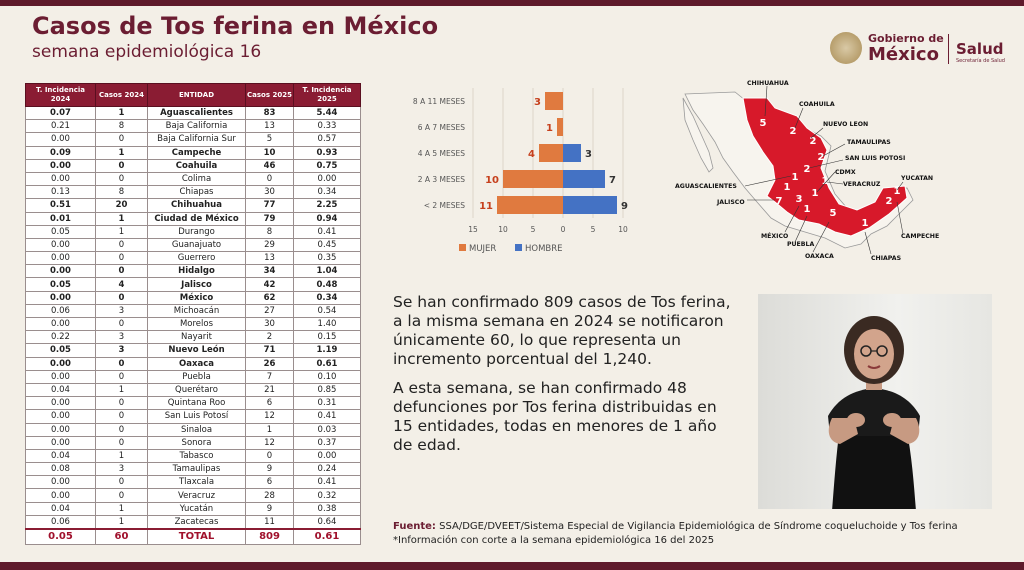 The image size is (1024, 570). What do you see at coordinates (813, 141) in the screenshot?
I see `map-number-nuevo-leon: 2` at bounding box center [813, 141].